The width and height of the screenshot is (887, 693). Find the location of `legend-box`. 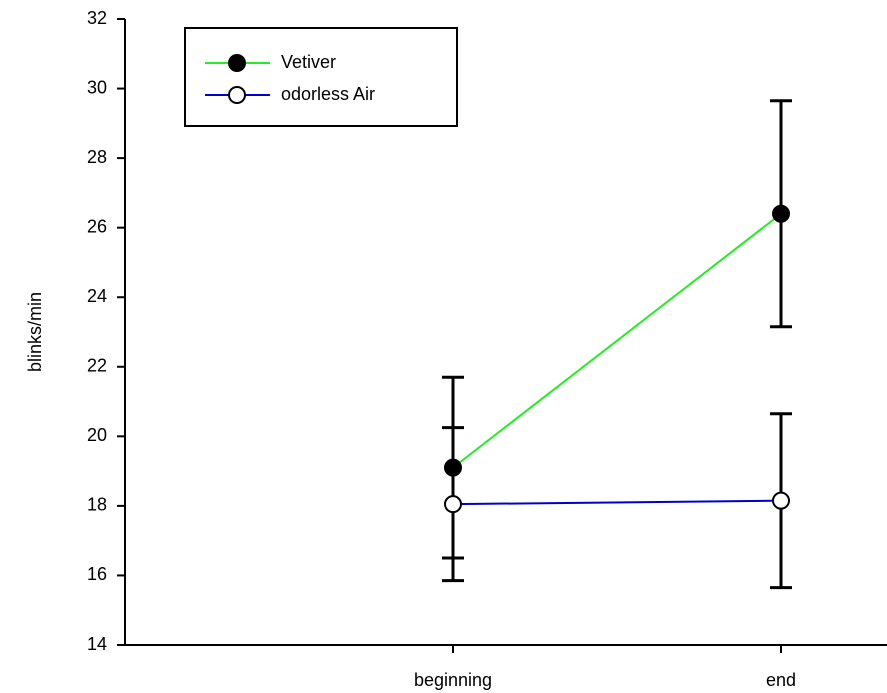

legend-box is located at coordinates (321, 77).